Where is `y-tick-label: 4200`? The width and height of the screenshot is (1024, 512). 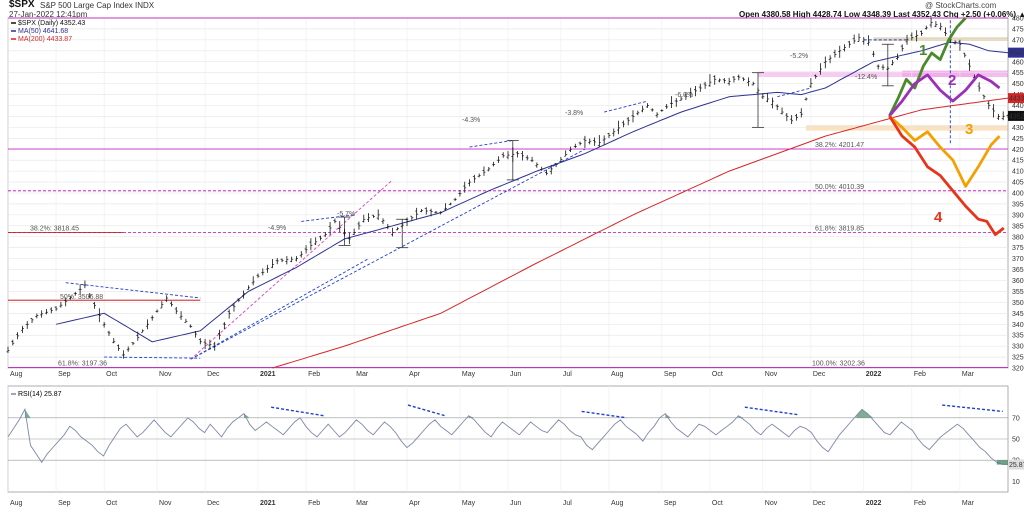
y-tick-label: 4200 is located at coordinates (1018, 150).